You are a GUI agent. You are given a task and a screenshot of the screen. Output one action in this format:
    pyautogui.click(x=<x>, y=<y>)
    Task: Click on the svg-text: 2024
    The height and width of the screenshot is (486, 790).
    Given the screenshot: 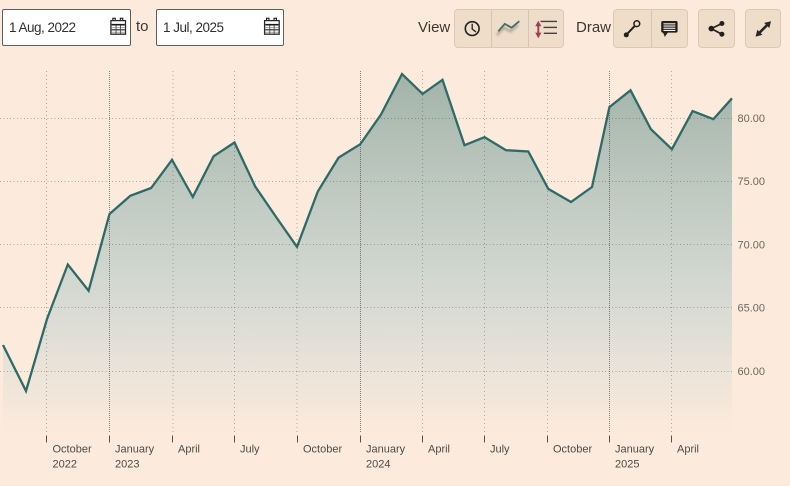 What is the action you would take?
    pyautogui.click(x=378, y=464)
    